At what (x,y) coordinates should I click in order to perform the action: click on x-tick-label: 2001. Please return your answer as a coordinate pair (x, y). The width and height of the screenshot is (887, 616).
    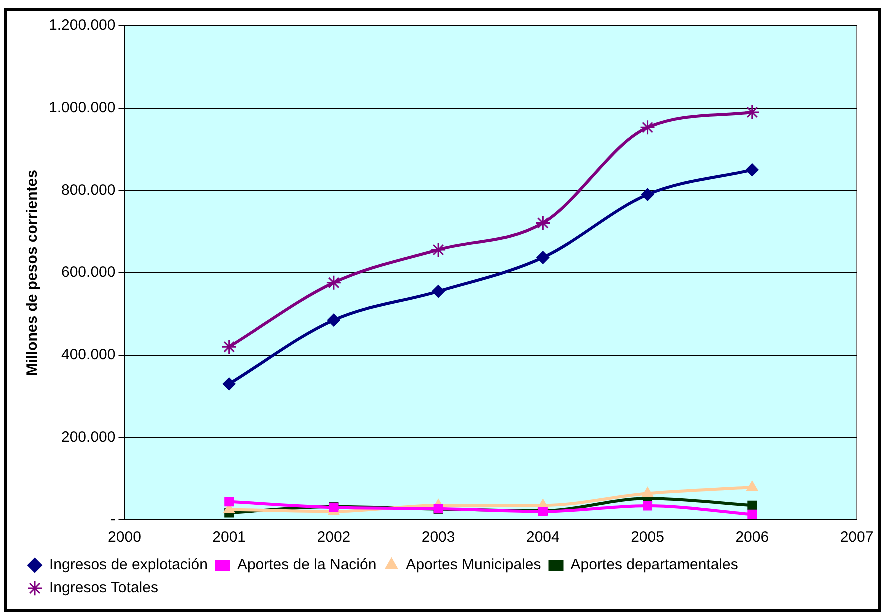
    Looking at the image, I should click on (229, 537).